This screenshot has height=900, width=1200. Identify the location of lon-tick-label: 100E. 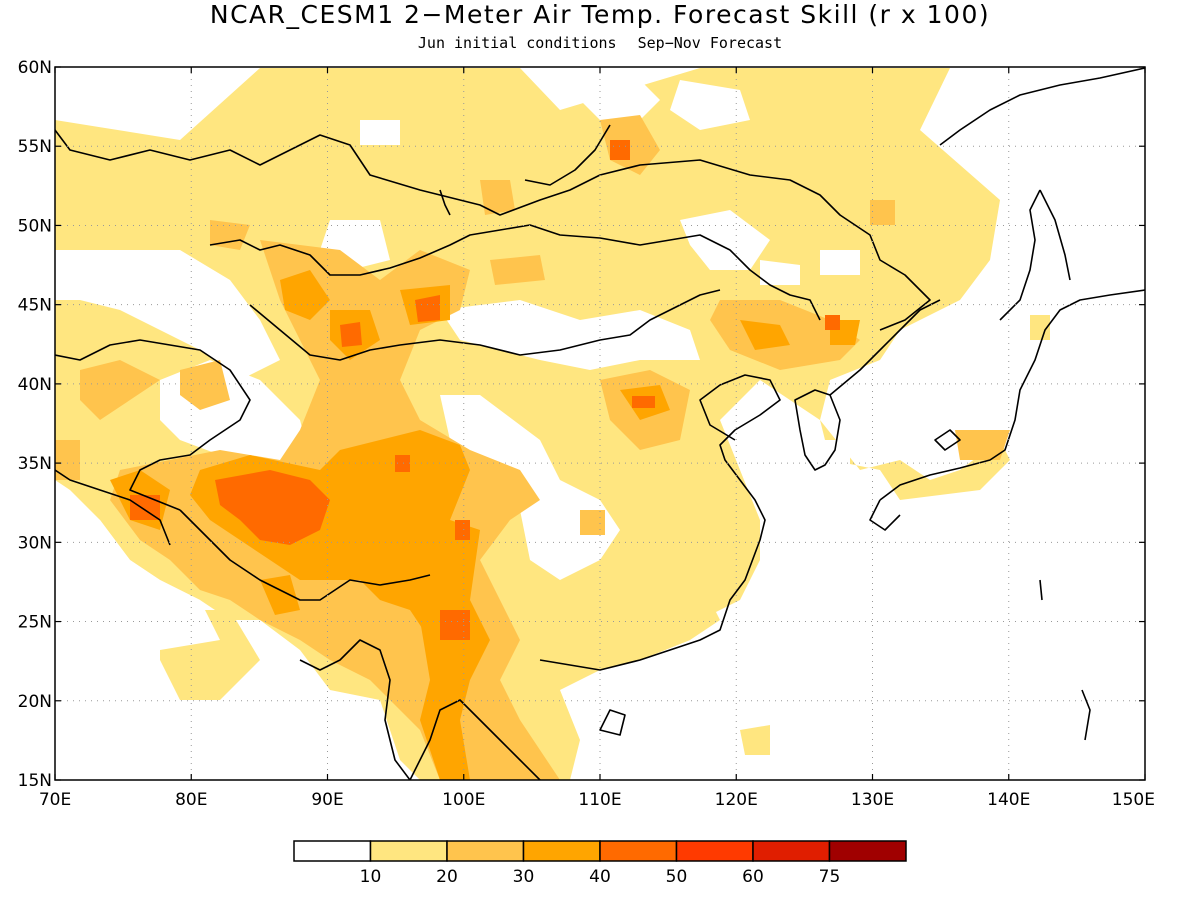
(463, 800).